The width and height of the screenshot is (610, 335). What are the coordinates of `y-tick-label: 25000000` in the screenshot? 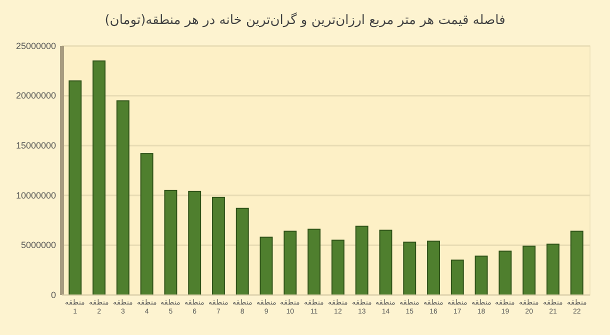 It's located at (36, 45).